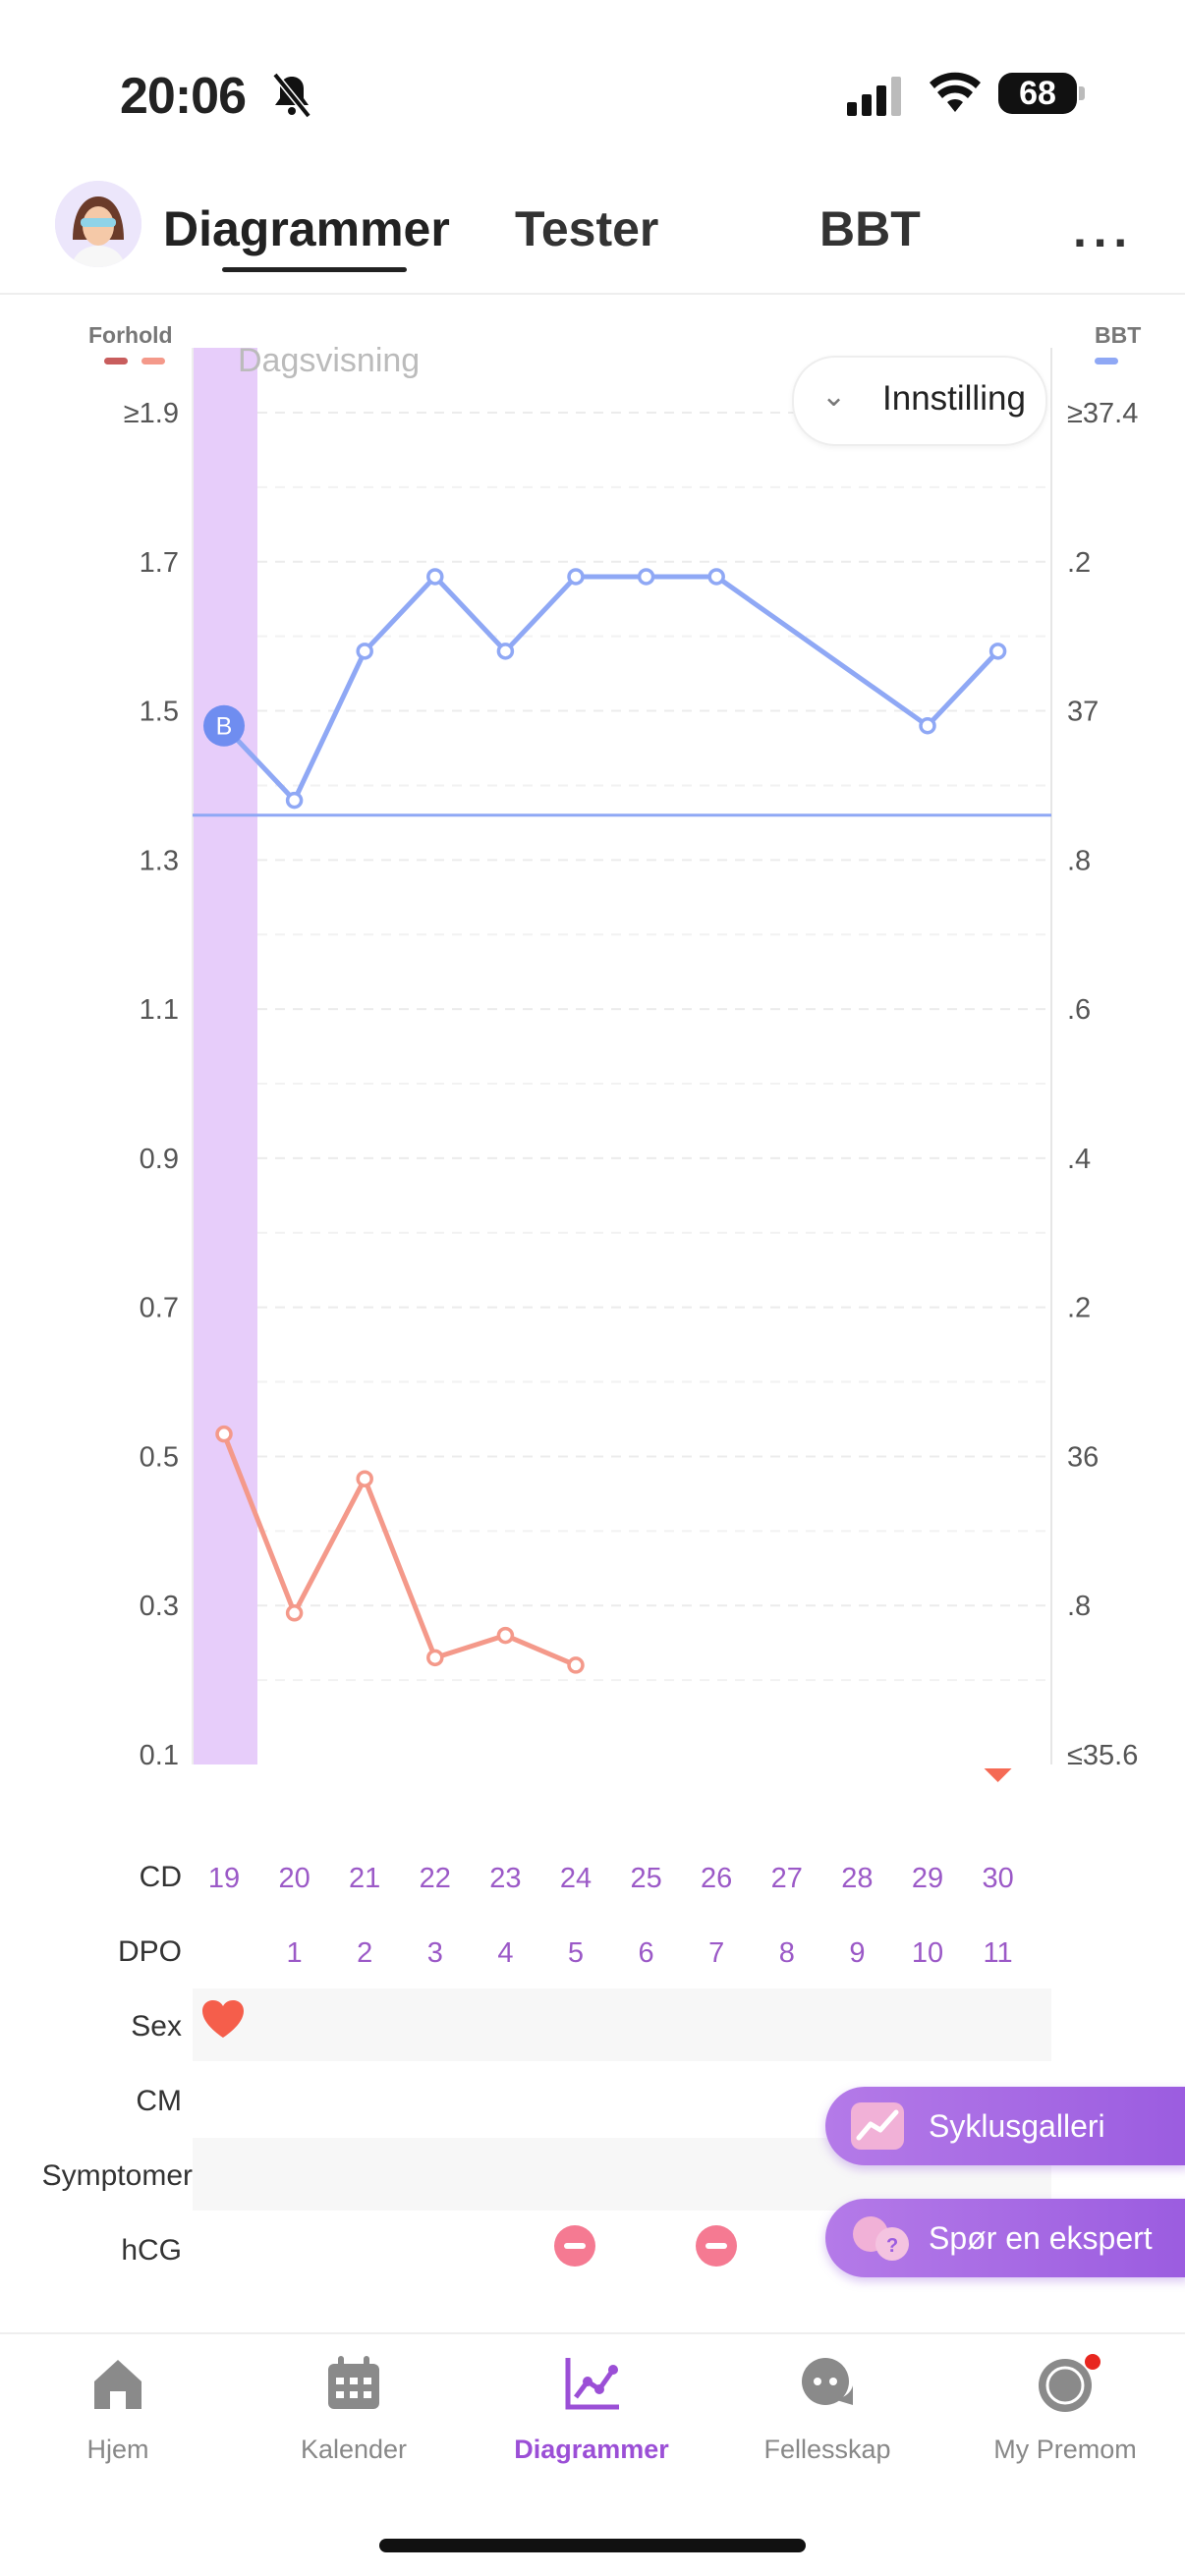  What do you see at coordinates (1038, 93) in the screenshot?
I see `battery-indicator: 68` at bounding box center [1038, 93].